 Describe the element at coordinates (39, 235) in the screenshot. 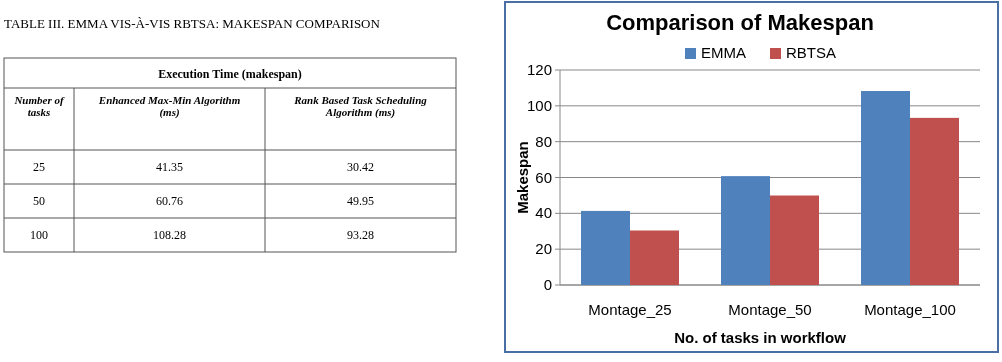

I see `text: 100` at that location.